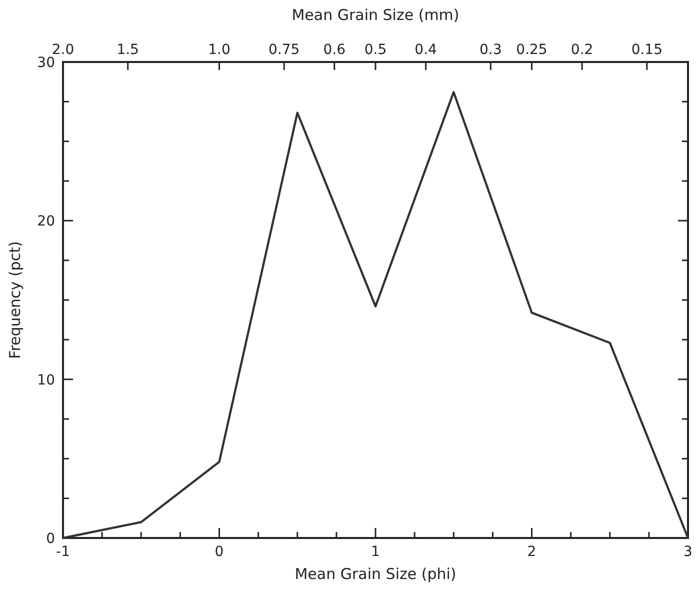  What do you see at coordinates (15, 300) in the screenshot?
I see `y-axis-title: Frequency (pct)` at bounding box center [15, 300].